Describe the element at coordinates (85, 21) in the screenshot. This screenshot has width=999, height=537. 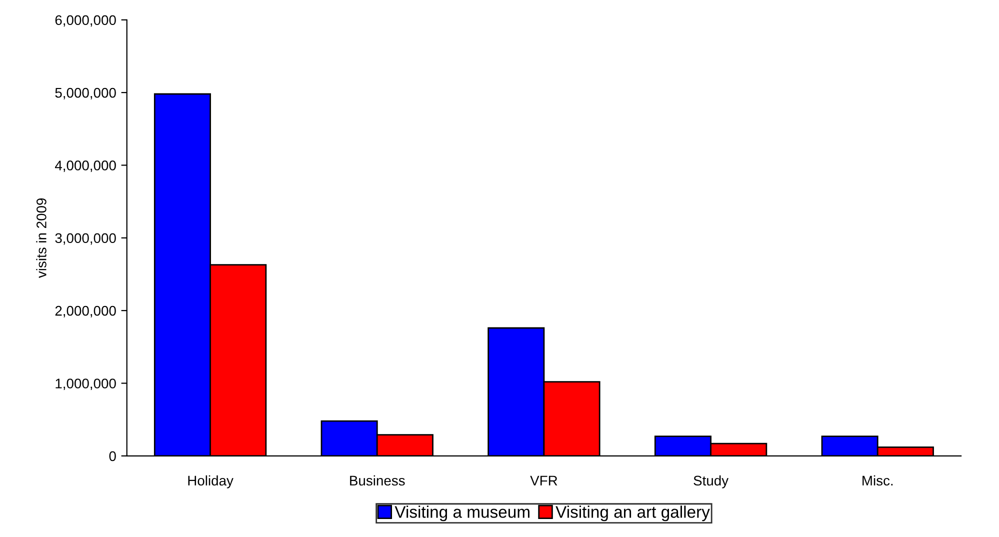
I see `y-tick-label: 6,000,000` at that location.